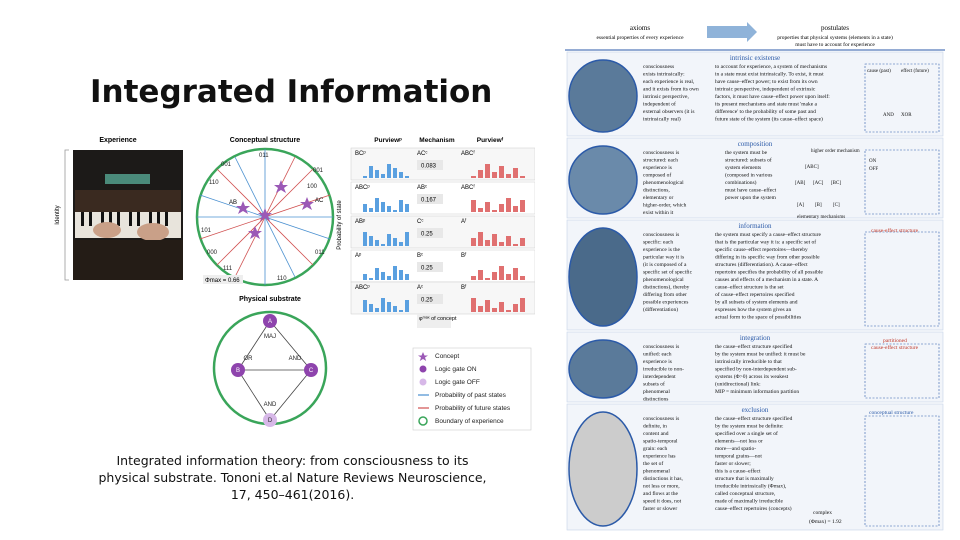  Describe the element at coordinates (422, 188) in the screenshot. I see `row-label-mech: ABᶜ` at that location.